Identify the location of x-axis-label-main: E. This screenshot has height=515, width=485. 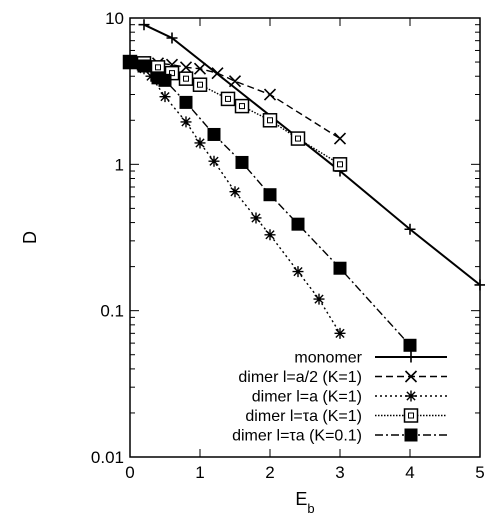
(301, 499).